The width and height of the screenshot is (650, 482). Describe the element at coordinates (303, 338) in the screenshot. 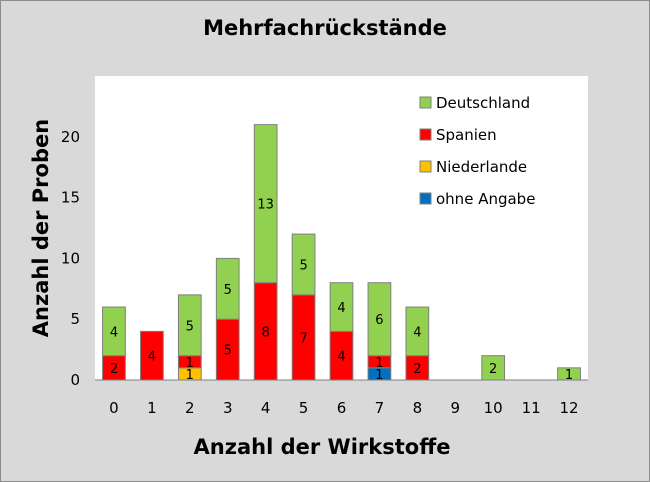

I see `data-label-5-s2: 7` at that location.